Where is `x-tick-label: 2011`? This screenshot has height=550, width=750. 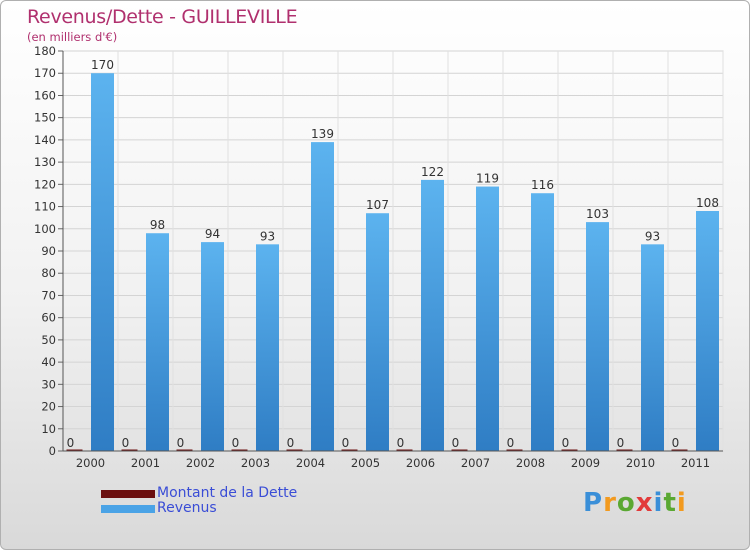
x-tick-label: 2011 is located at coordinates (695, 463).